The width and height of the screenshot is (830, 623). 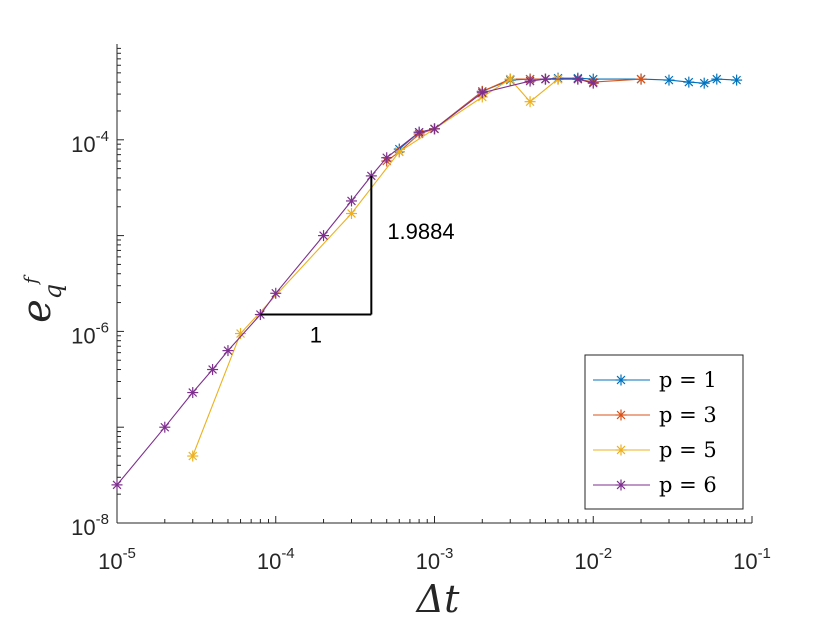 I want to click on x-axis-label: Δt, so click(x=437, y=599).